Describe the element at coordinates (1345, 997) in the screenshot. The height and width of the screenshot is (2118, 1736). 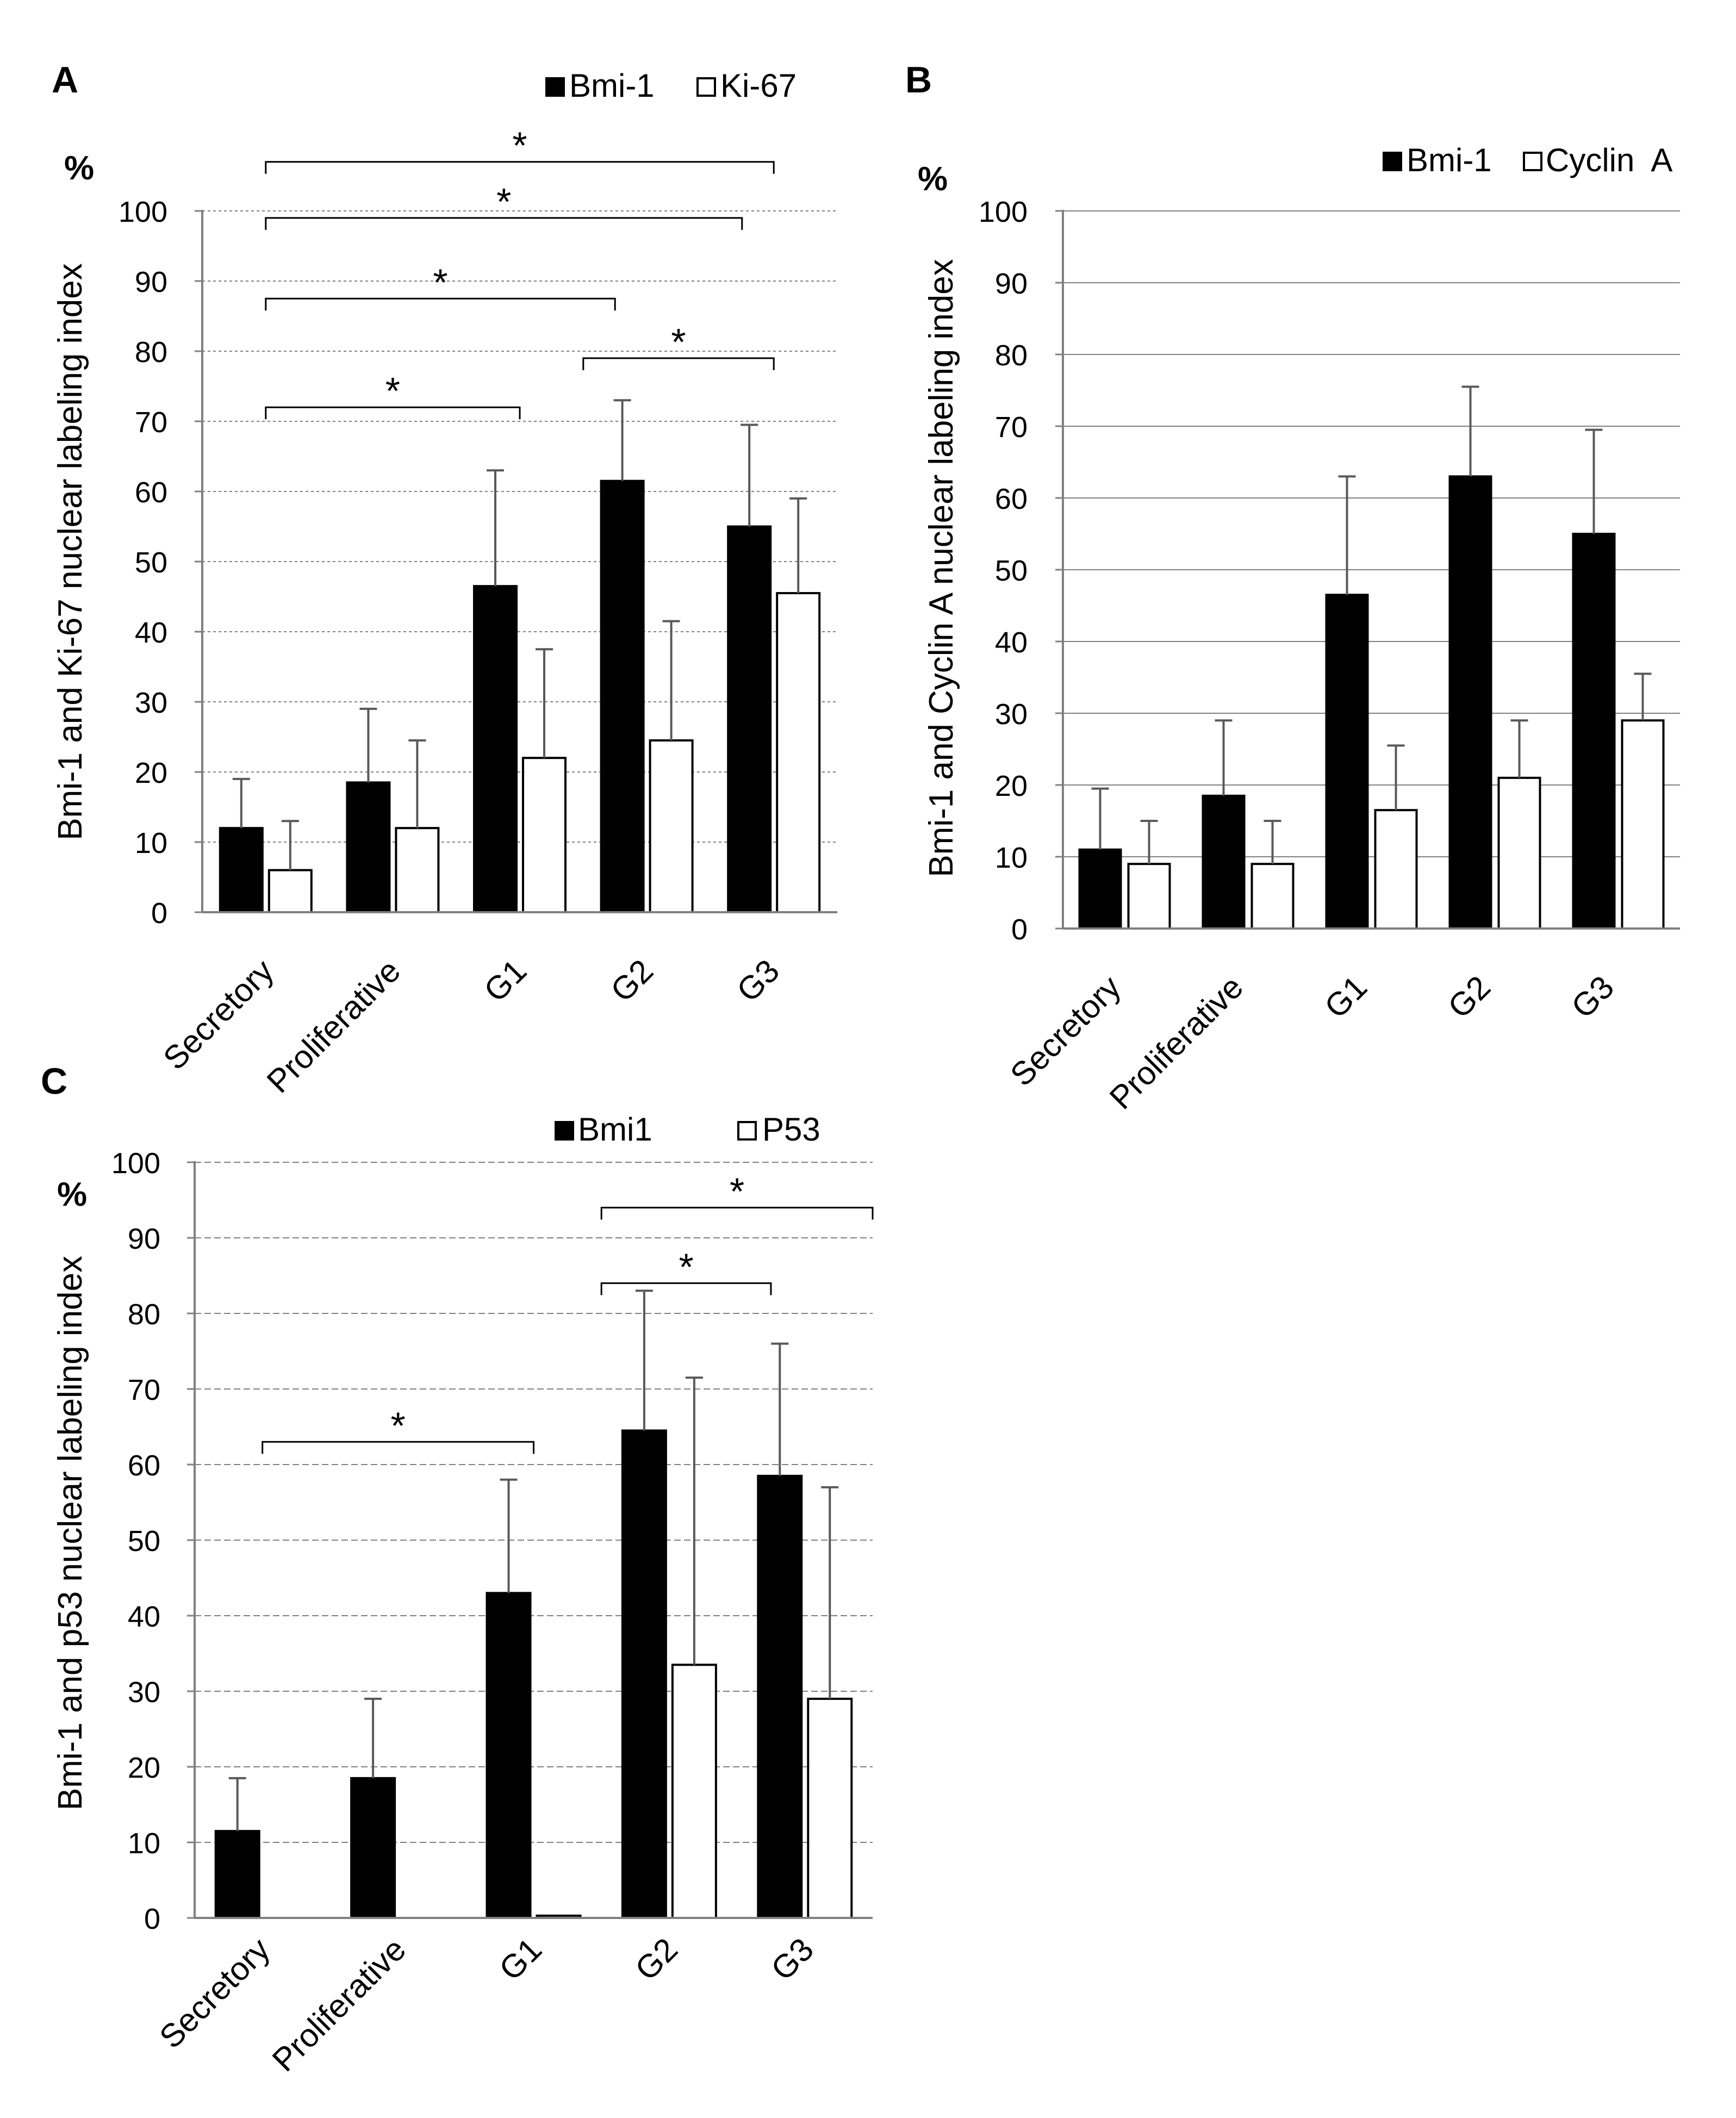
I see `panel-b-x-label-g1: G1` at that location.